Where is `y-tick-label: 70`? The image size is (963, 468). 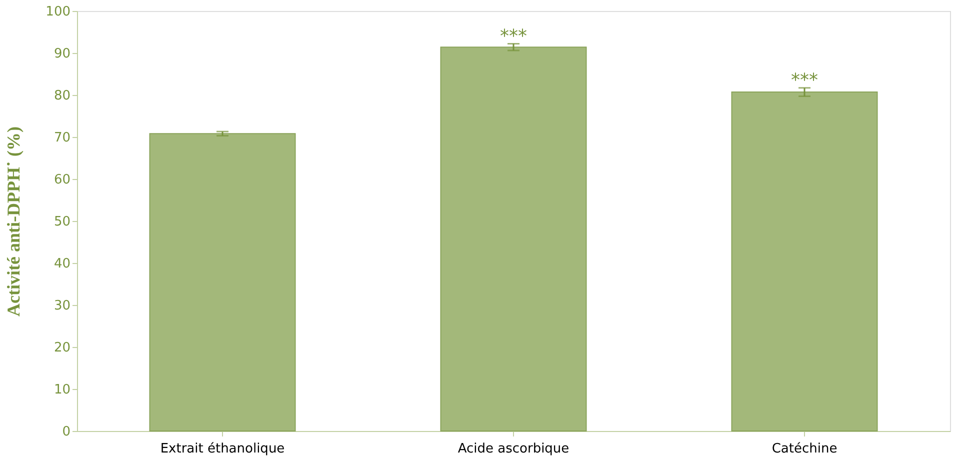
y-tick-label: 70 is located at coordinates (62, 138).